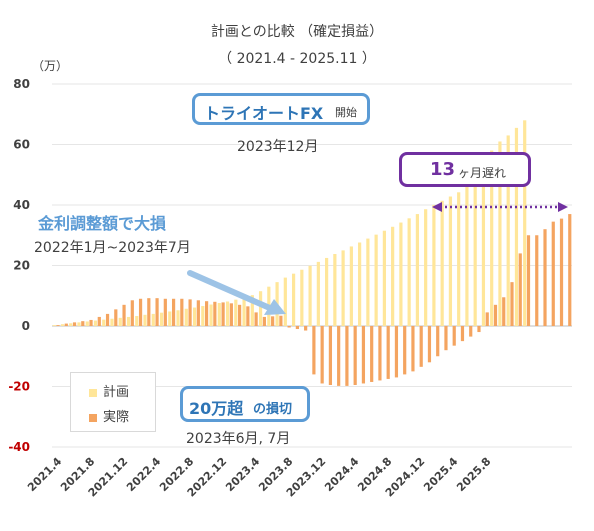 The height and width of the screenshot is (531, 594). What do you see at coordinates (264, 113) in the screenshot?
I see `trading-start-label: トライオートFX` at bounding box center [264, 113].